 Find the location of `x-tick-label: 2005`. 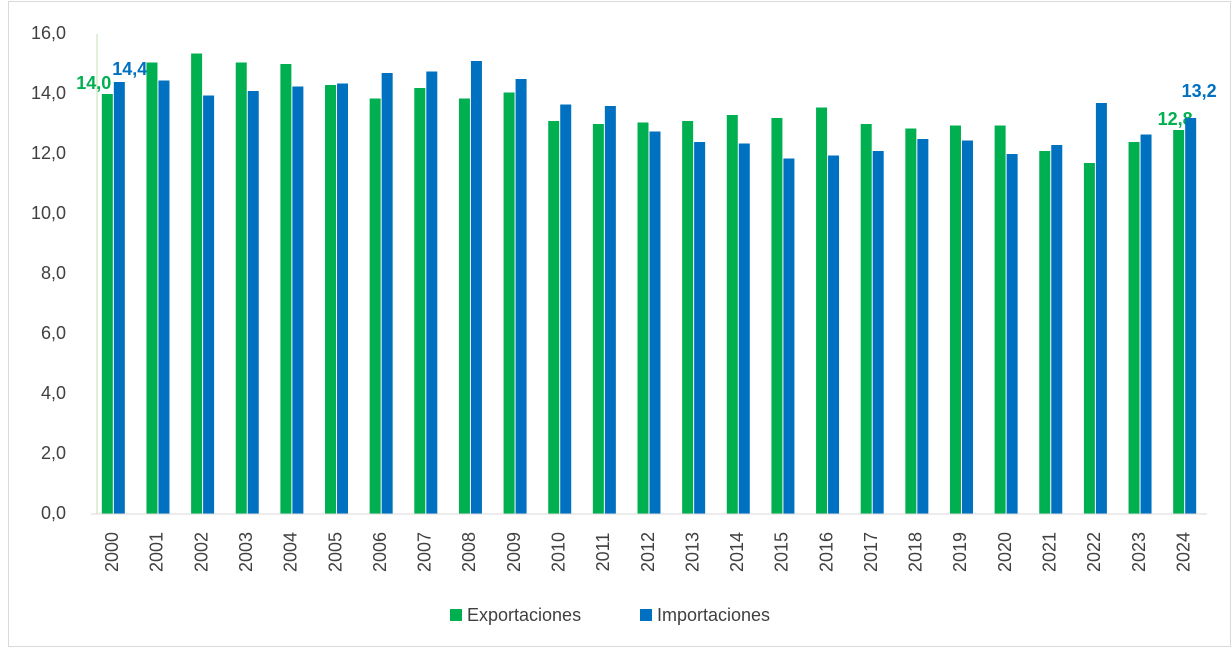

x-tick-label: 2005 is located at coordinates (335, 552).